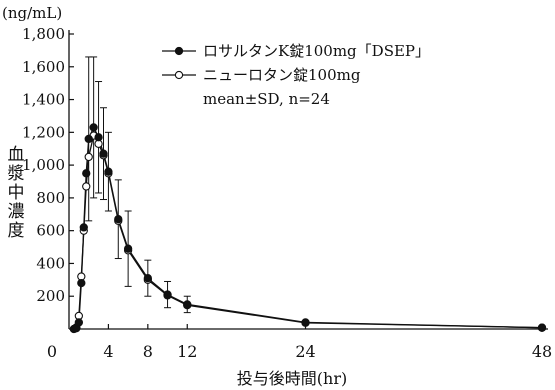 The width and height of the screenshot is (555, 390). I want to click on legend-label: ロサルタンK錠100mg「DSEP」, so click(316, 51).